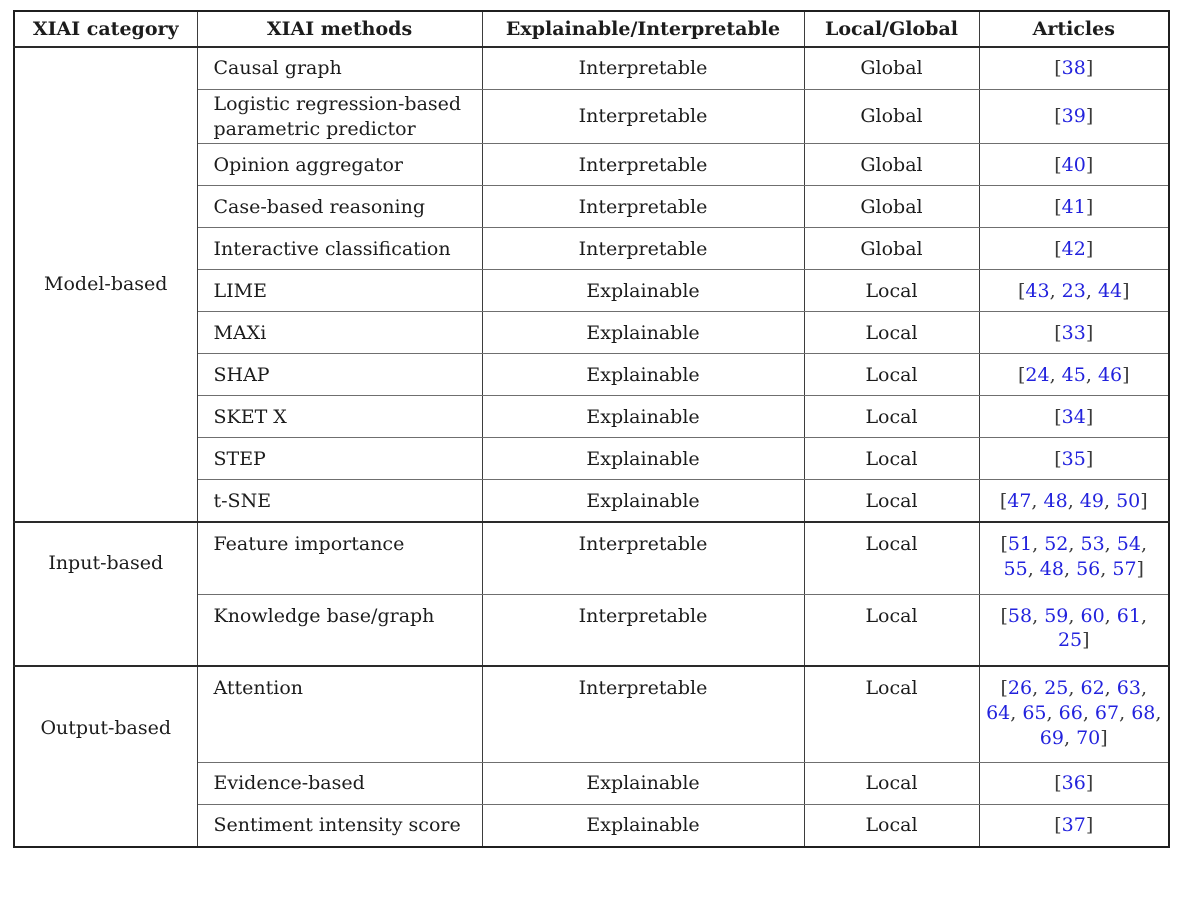 Image resolution: width=1178 pixels, height=902 pixels. What do you see at coordinates (592, 501) in the screenshot?
I see `table-row: t-SNE Explainable Local [47, 48, 49, 50]` at bounding box center [592, 501].